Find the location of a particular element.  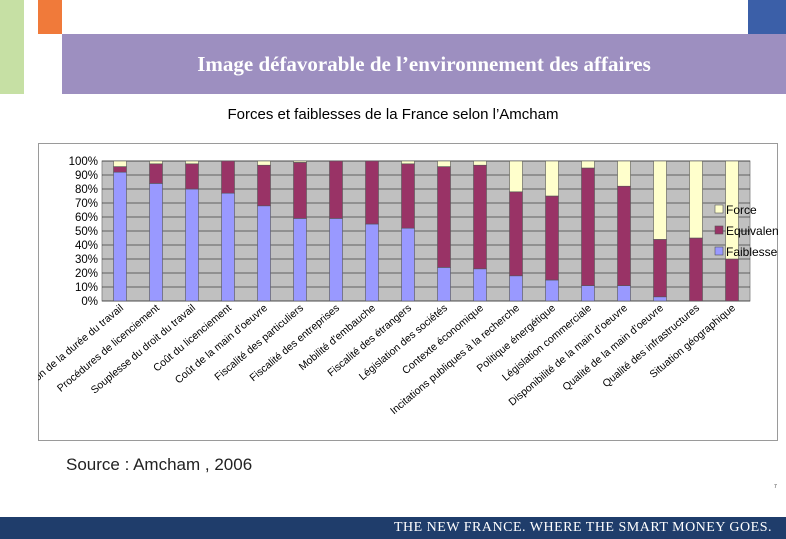

y-tick-label: 0% is located at coordinates (89, 302).